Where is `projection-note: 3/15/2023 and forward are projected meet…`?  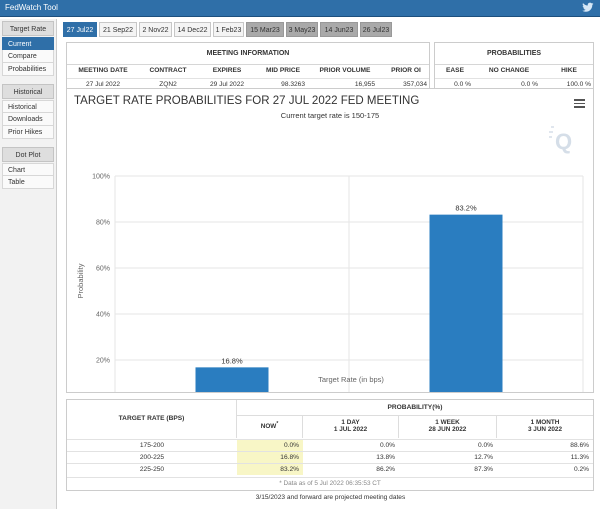 projection-note: 3/15/2023 and forward are projected meet… is located at coordinates (330, 497).